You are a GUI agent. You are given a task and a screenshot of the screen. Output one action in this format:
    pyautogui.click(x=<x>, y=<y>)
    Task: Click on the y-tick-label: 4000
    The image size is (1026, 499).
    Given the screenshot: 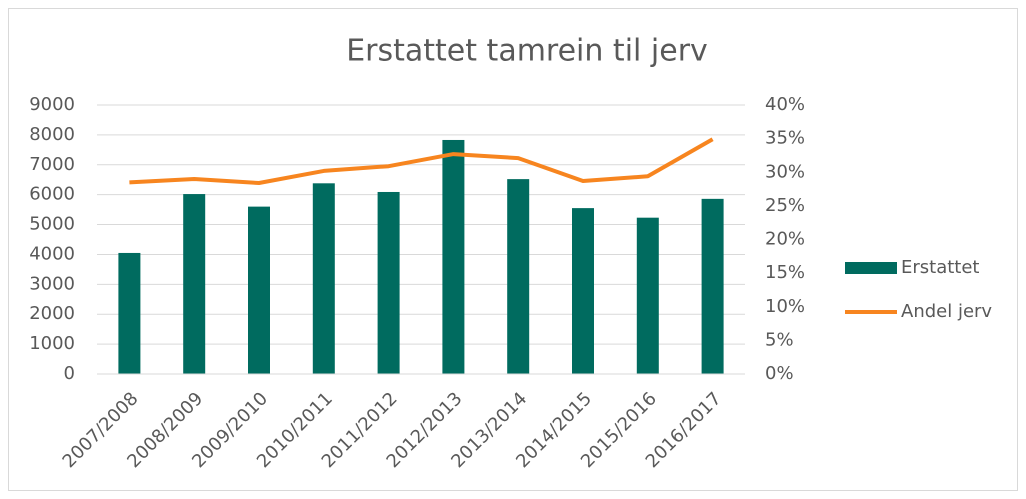 What is the action you would take?
    pyautogui.click(x=52, y=253)
    